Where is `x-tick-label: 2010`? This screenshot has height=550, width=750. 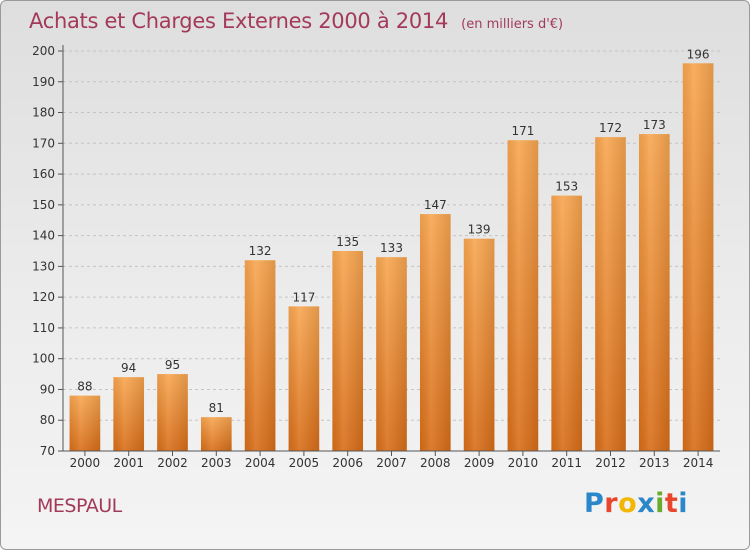
x-tick-label: 2010 is located at coordinates (523, 463).